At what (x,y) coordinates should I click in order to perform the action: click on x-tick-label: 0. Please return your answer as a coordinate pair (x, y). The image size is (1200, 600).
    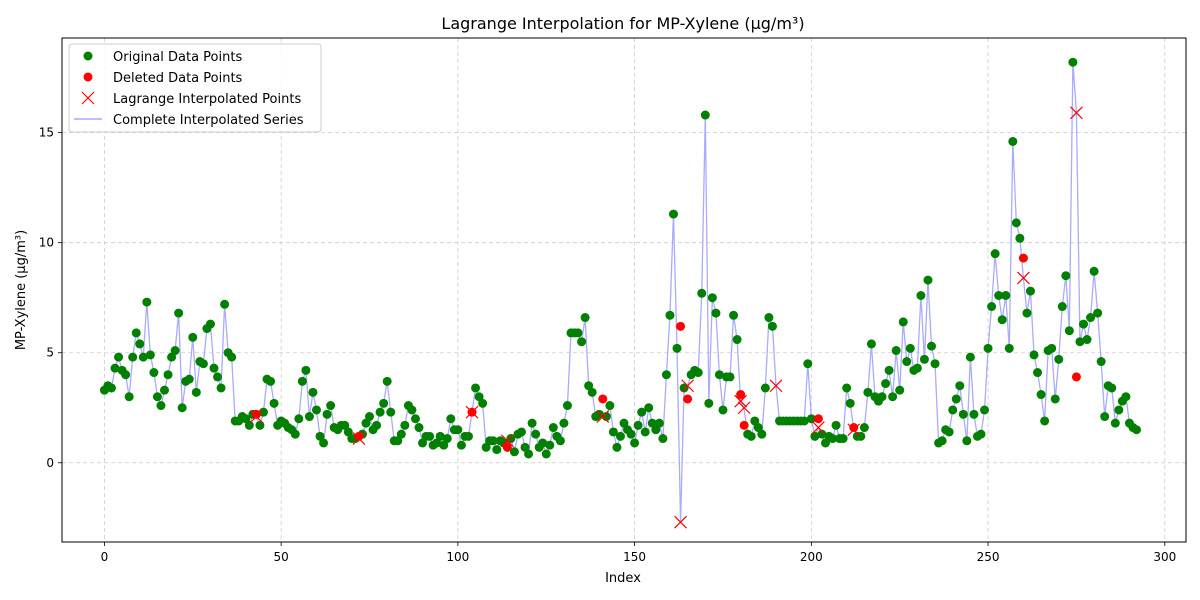
    Looking at the image, I should click on (105, 557).